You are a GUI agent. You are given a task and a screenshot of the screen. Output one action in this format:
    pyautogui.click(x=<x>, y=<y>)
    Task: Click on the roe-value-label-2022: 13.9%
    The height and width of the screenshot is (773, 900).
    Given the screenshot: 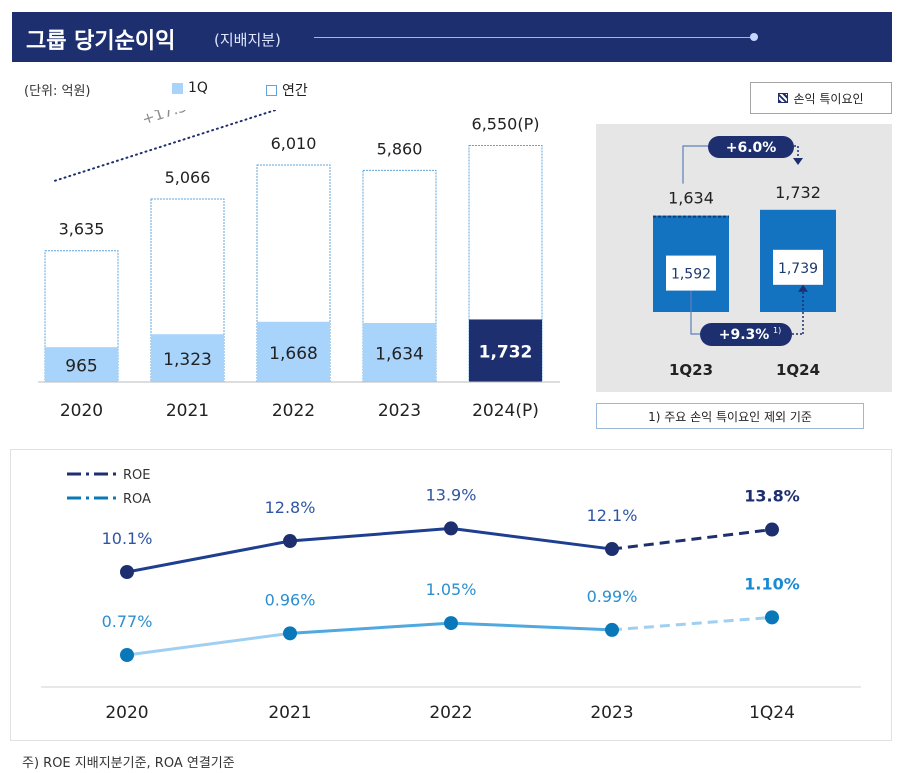 What is the action you would take?
    pyautogui.click(x=451, y=494)
    